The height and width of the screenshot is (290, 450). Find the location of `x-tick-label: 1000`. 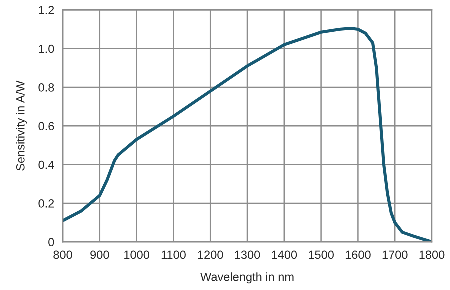

x-tick-label: 1000 is located at coordinates (137, 255).